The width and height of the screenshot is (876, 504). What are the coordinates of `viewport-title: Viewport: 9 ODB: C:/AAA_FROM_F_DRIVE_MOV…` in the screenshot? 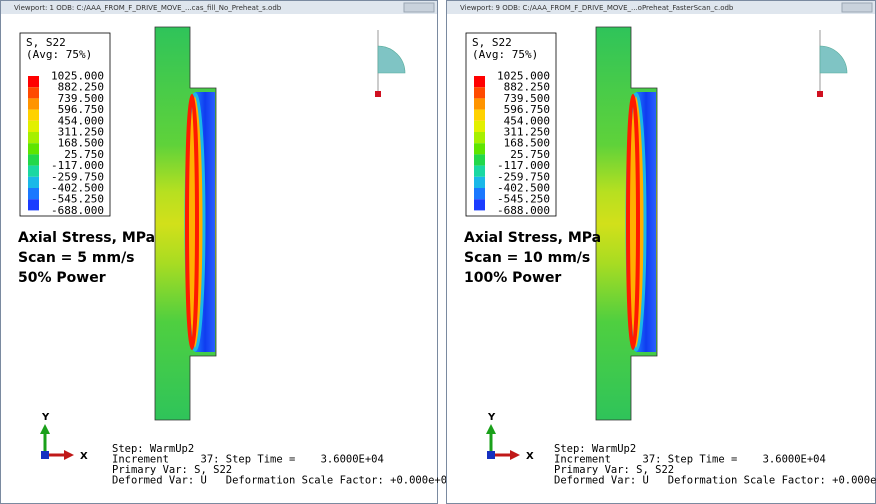 It's located at (597, 8).